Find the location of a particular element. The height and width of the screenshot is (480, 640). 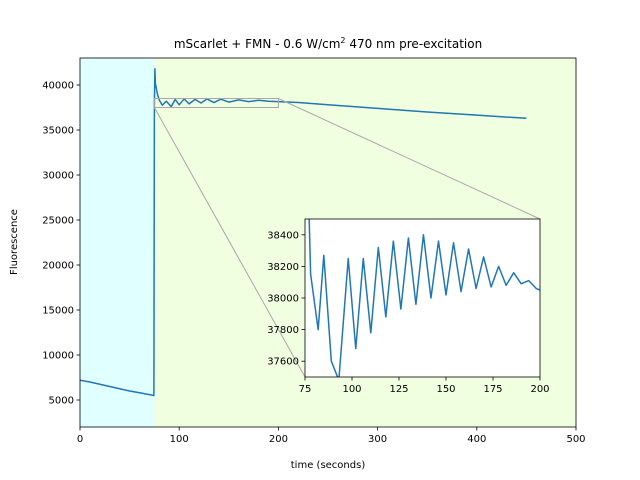

x-axis-label: time (seconds) is located at coordinates (328, 465).